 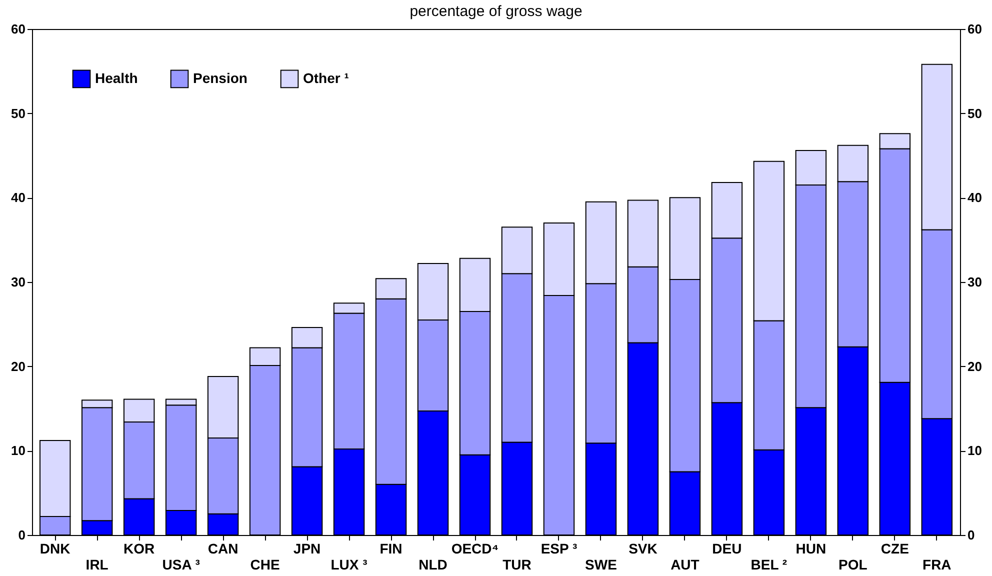 What do you see at coordinates (517, 564) in the screenshot?
I see `x-tick-label: TUR` at bounding box center [517, 564].